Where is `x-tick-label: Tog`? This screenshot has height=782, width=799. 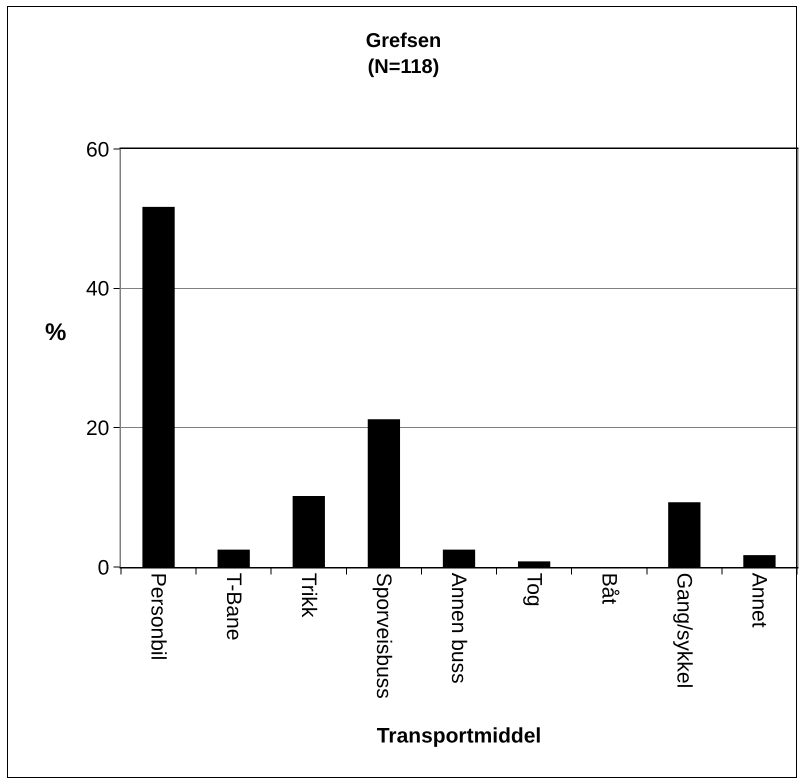
x-tick-label: Tog is located at coordinates (534, 589).